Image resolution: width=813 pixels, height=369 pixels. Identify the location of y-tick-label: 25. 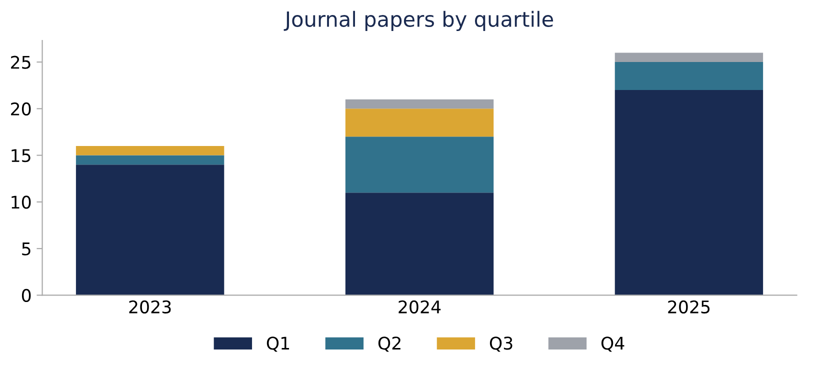
(20, 62).